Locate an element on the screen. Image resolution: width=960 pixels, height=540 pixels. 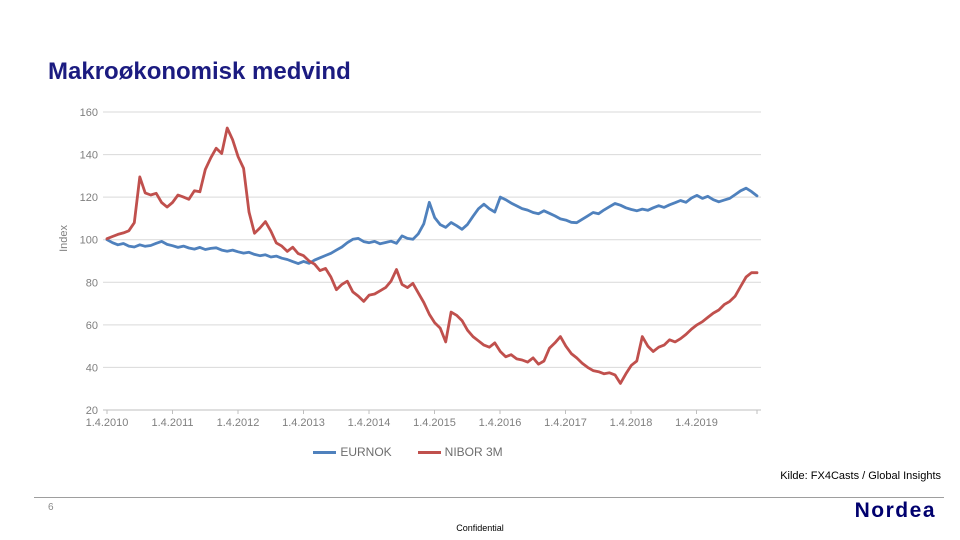
y-tick-label-40: 40 is located at coordinates (92, 368).